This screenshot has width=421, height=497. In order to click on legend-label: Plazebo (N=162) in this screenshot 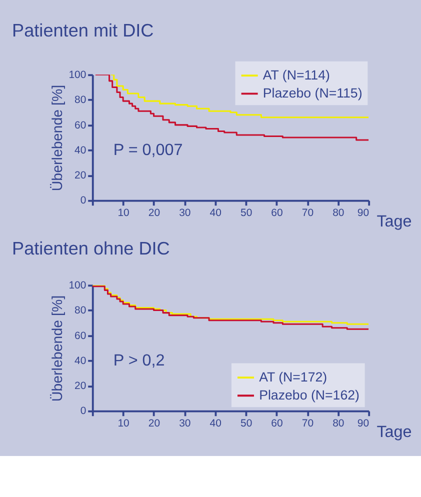, I will do `click(309, 394)`.